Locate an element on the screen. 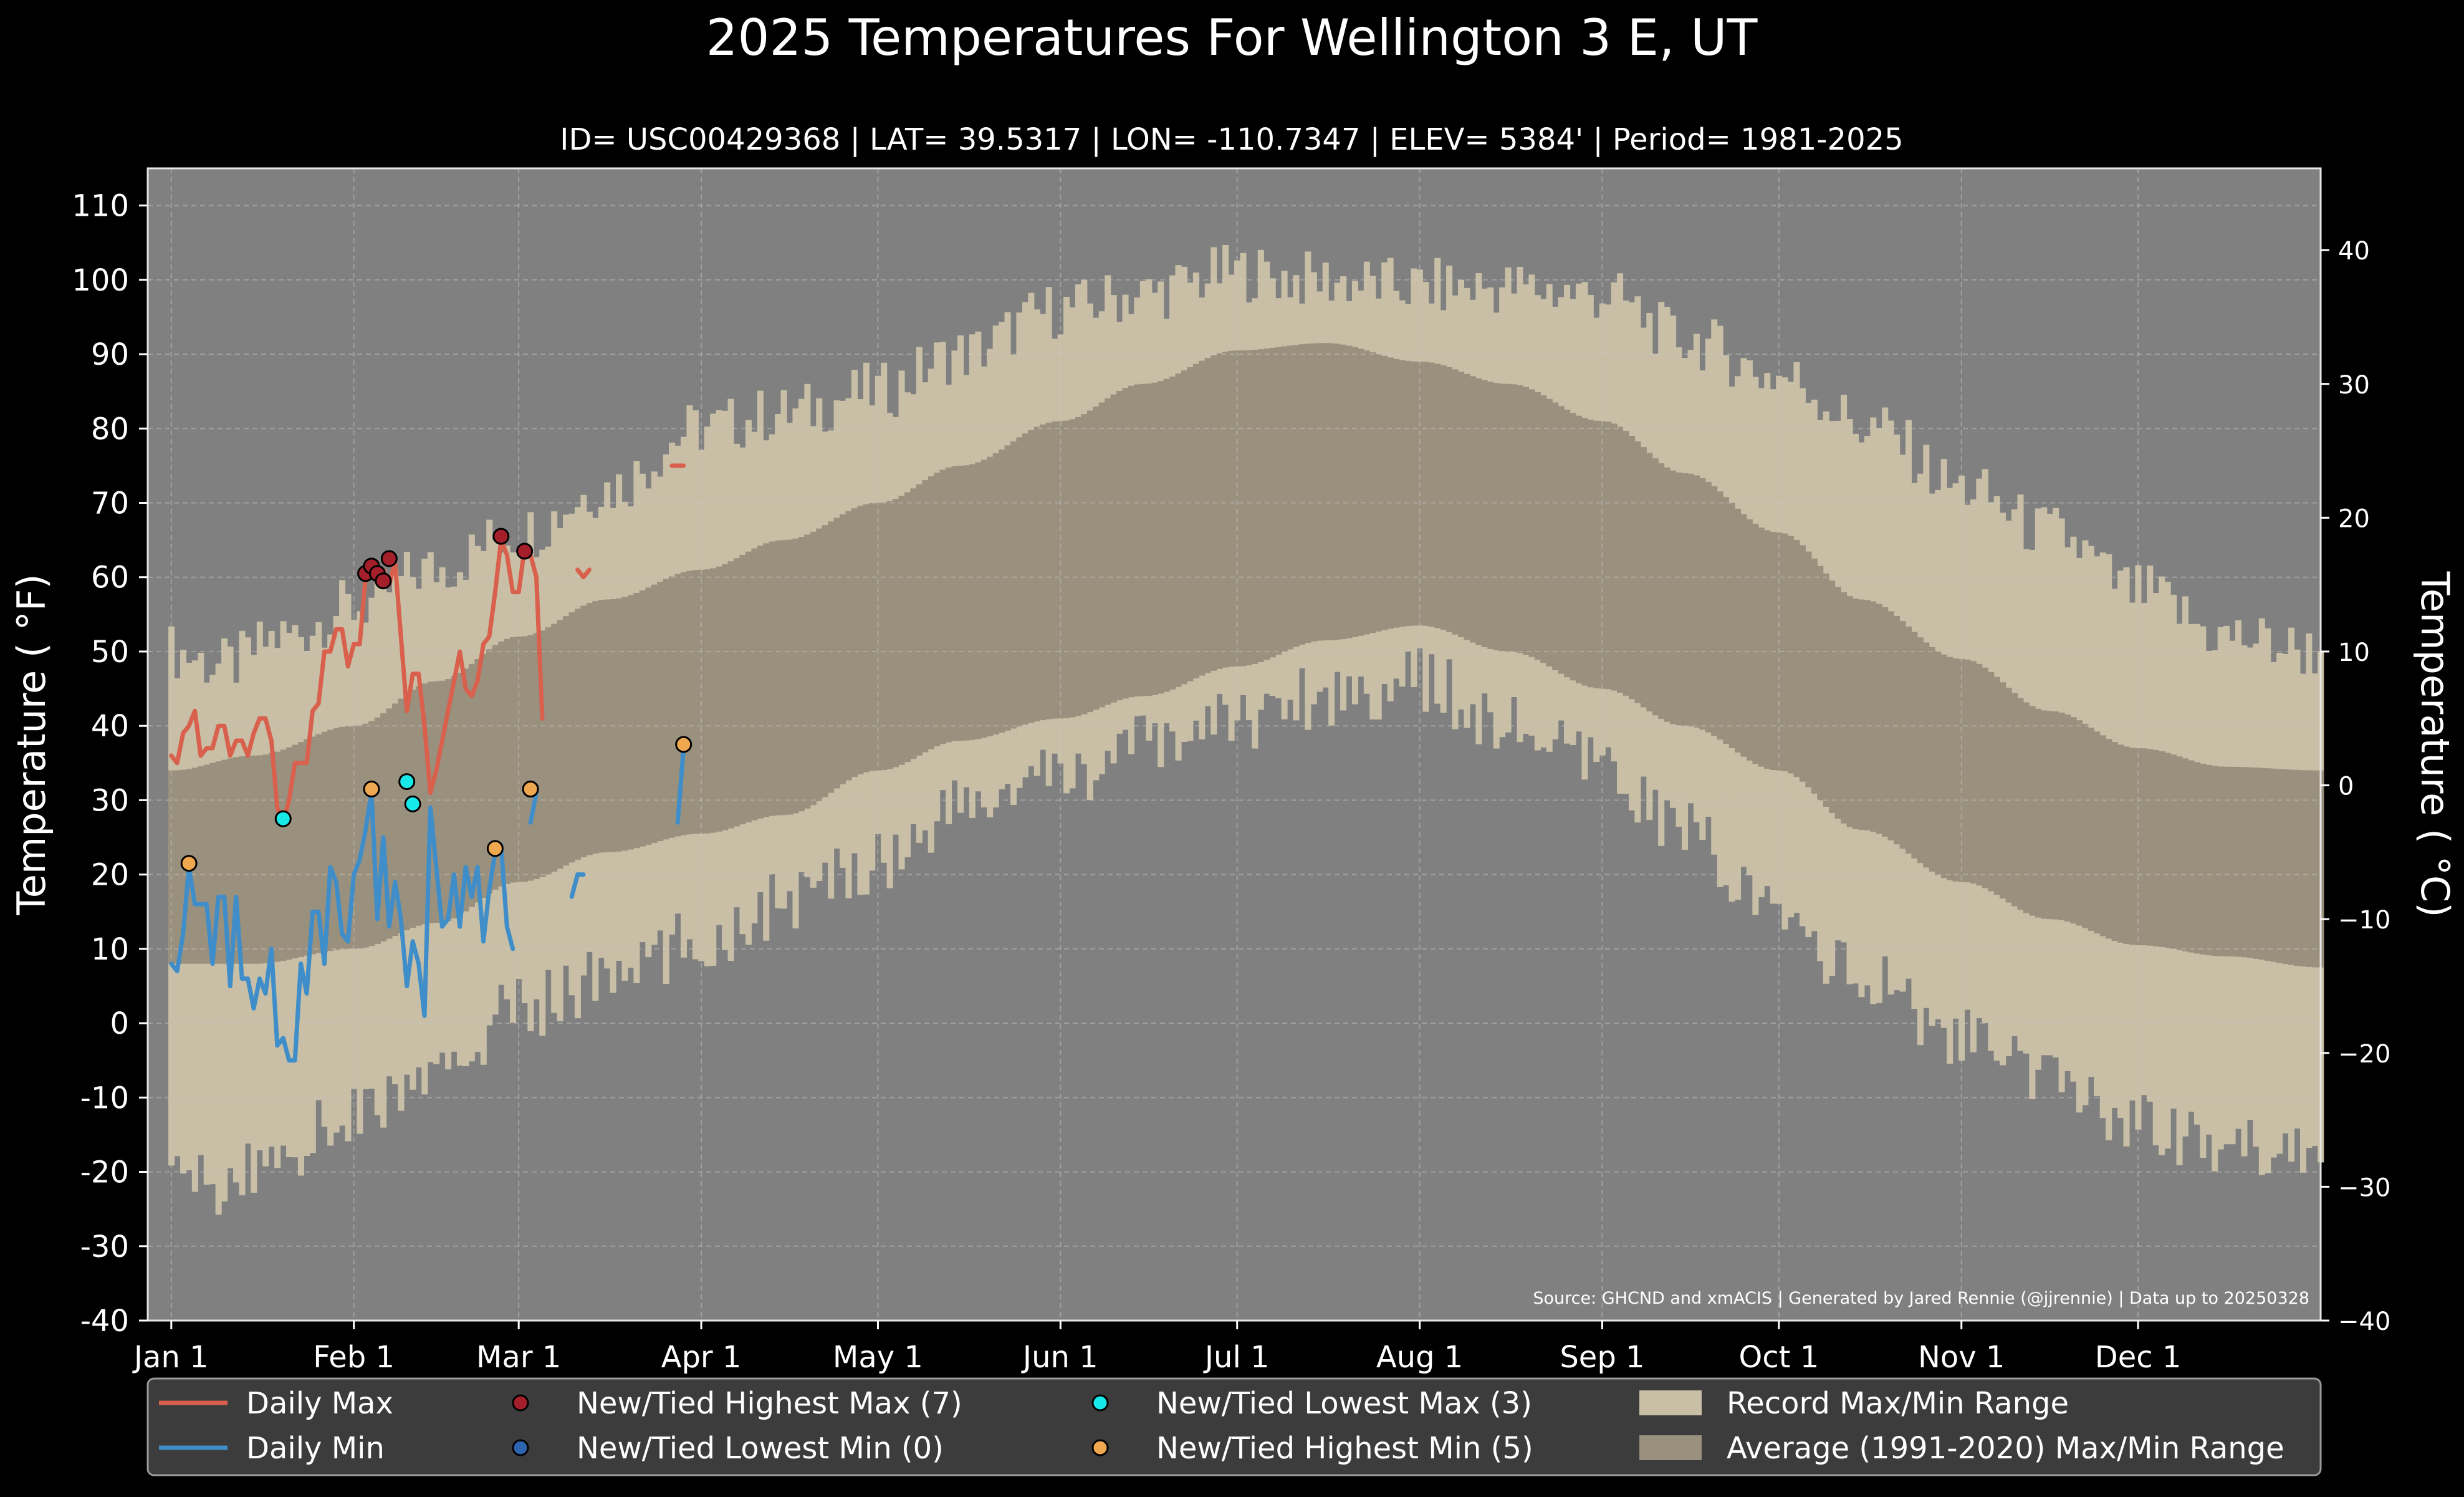 This screenshot has height=1497, width=2464. y-axis-left: -40 -30 -20 -10 0 10 20 30 40 50 60 70 80 90 100 110 is located at coordinates (110, 764).